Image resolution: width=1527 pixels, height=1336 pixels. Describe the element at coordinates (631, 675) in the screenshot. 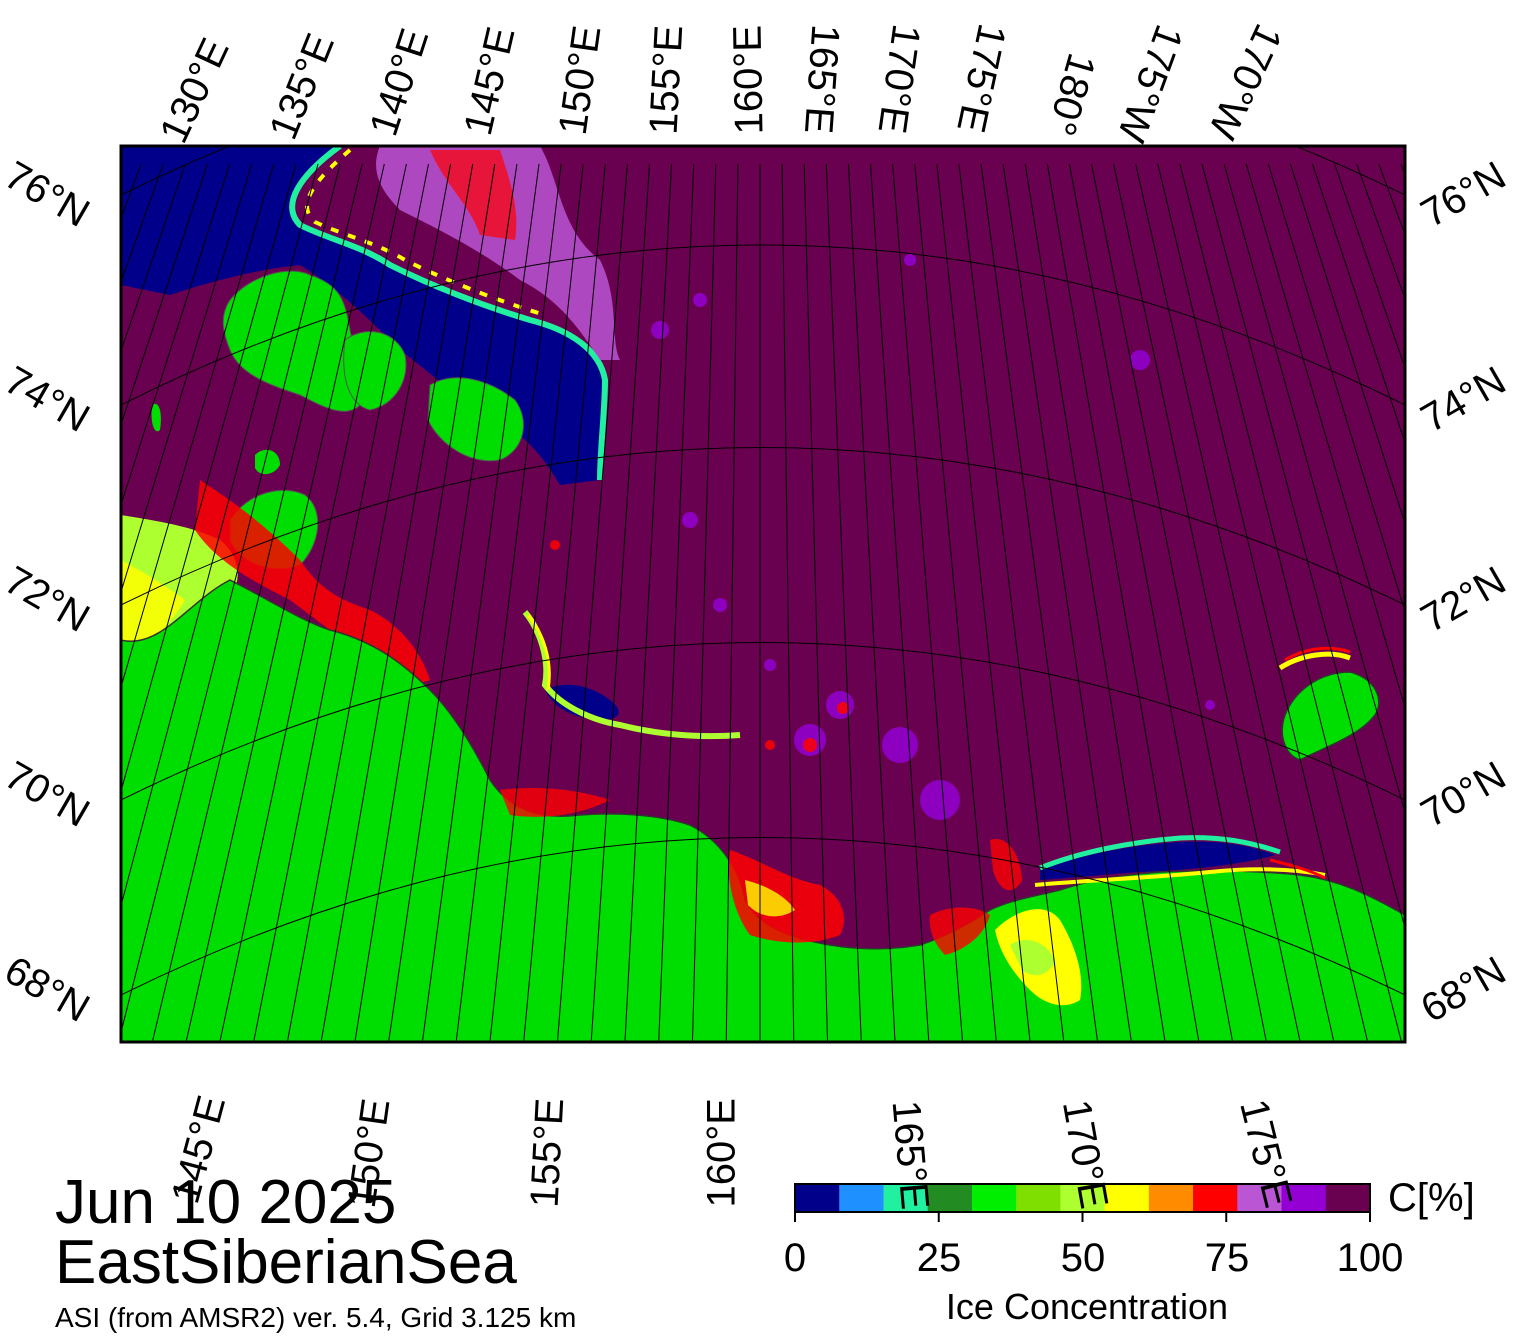

I see `ice-streak-central-edge` at that location.